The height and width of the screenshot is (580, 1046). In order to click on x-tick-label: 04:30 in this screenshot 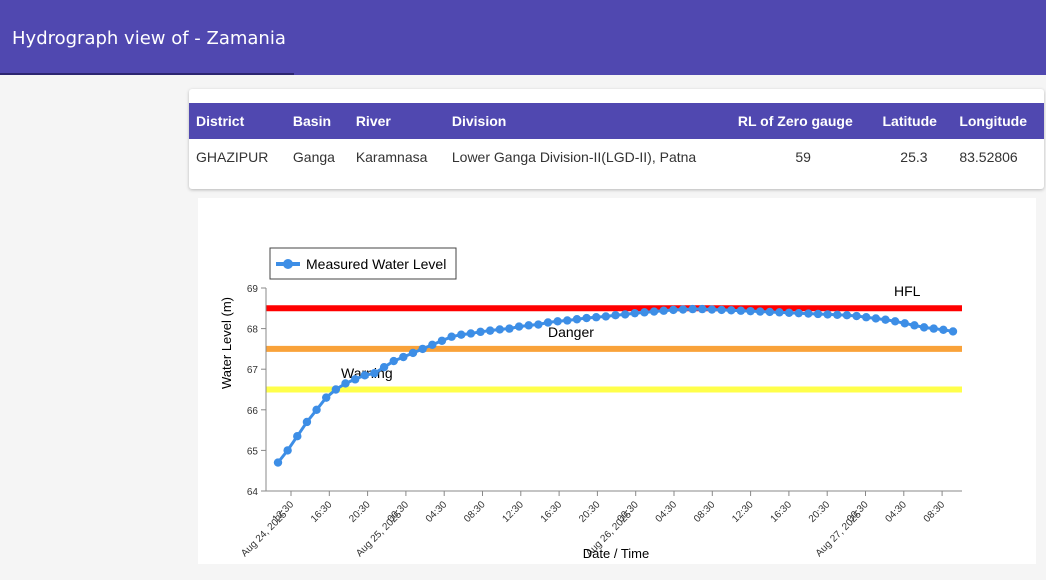, I will do `click(437, 512)`.